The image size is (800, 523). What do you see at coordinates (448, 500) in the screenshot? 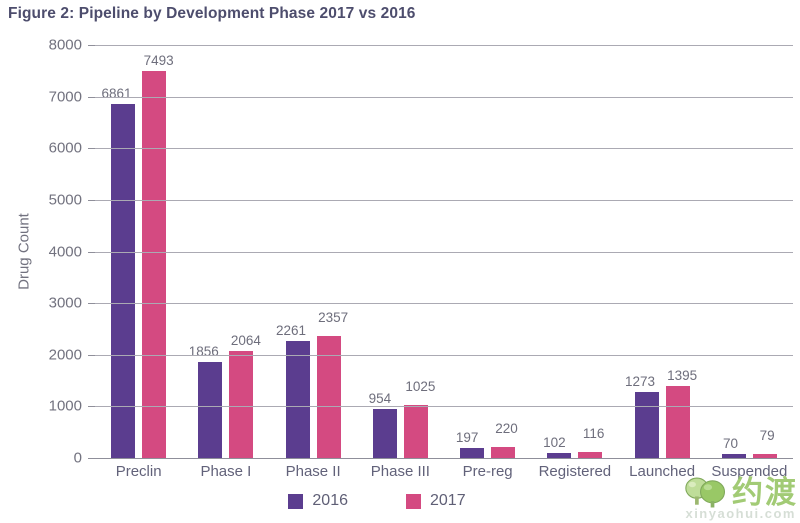
I see `legend-label-2017: 2017` at bounding box center [448, 500].